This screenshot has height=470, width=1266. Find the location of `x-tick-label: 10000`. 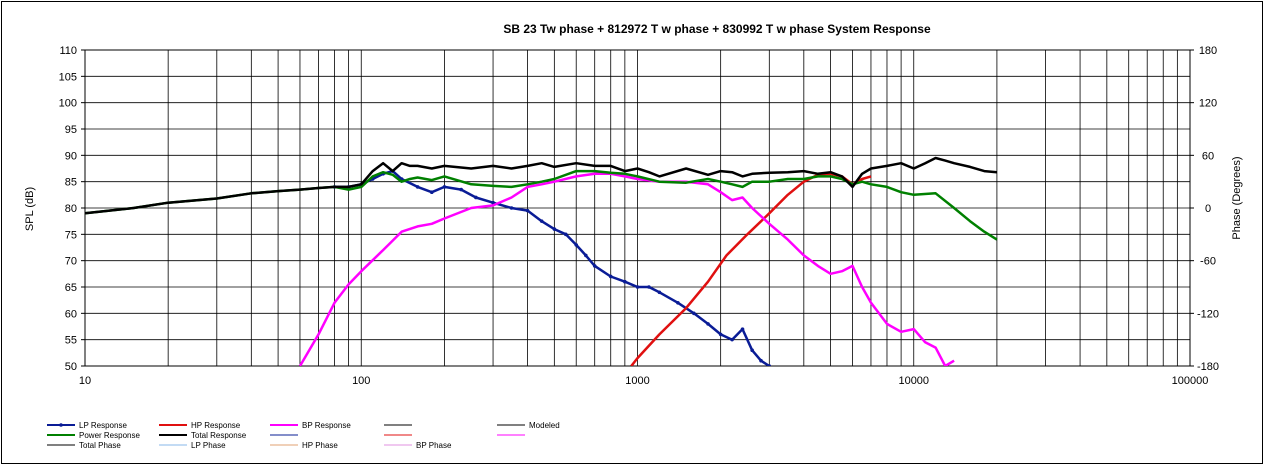

x-tick-label: 10000 is located at coordinates (913, 381).